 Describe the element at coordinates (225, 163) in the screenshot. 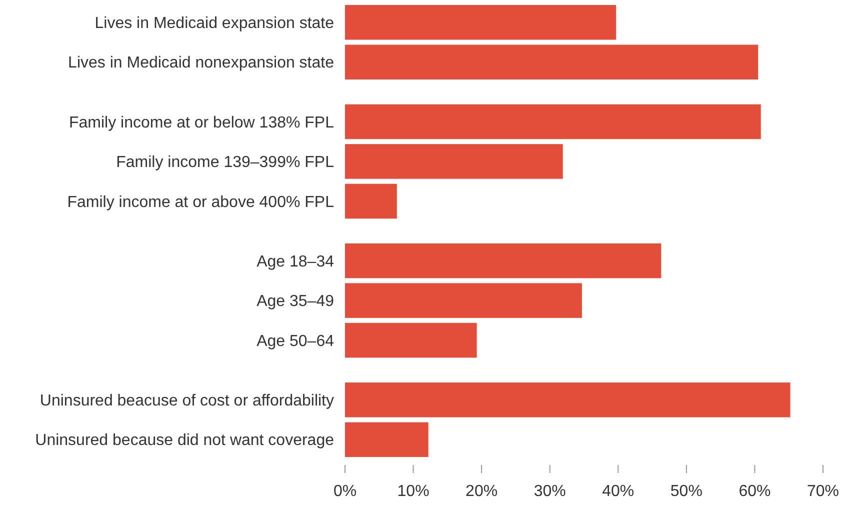

I see `y-tick-label: Family income 139–399% FPL` at that location.